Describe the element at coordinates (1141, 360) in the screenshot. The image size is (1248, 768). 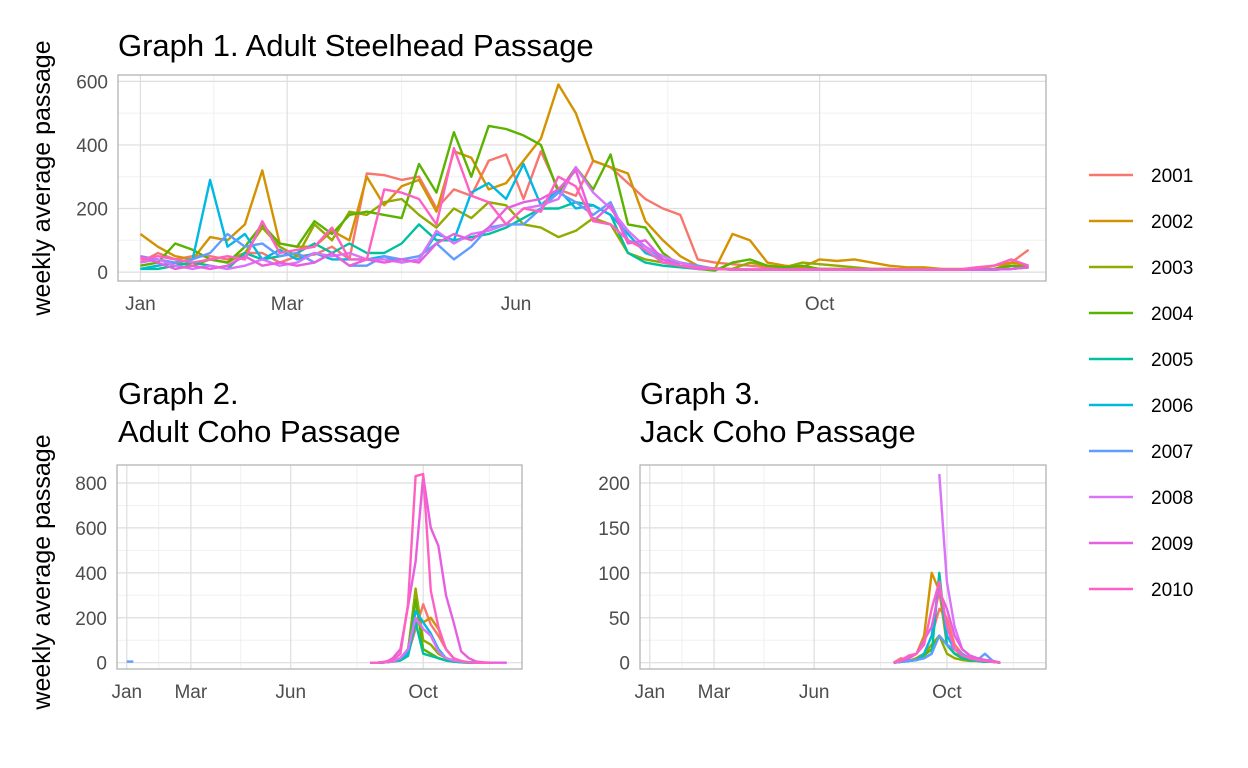
I see `legend-item-2005: 2005` at that location.